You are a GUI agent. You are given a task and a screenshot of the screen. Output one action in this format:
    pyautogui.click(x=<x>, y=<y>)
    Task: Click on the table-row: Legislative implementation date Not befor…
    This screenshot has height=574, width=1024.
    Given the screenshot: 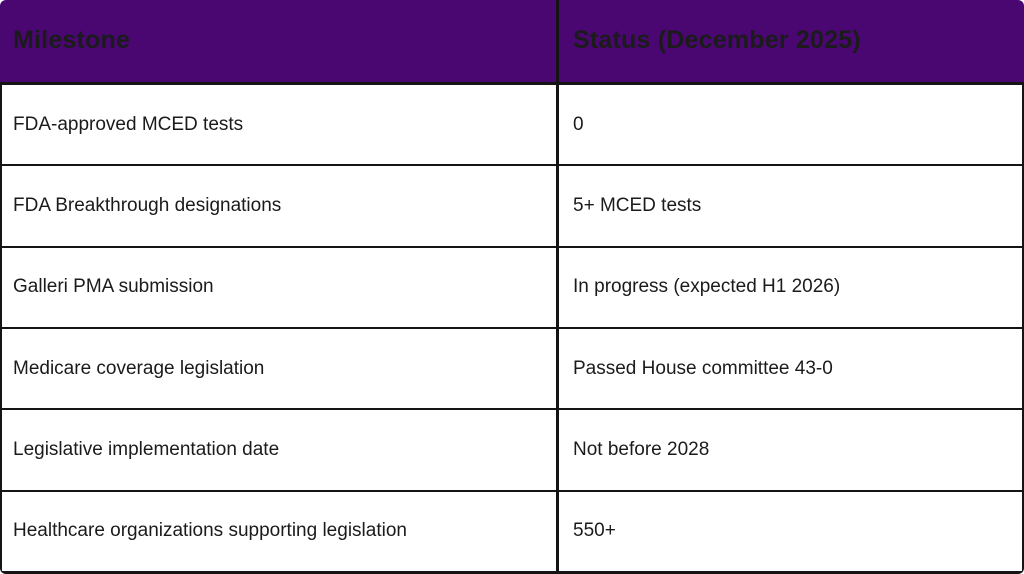 What is the action you would take?
    pyautogui.click(x=512, y=451)
    